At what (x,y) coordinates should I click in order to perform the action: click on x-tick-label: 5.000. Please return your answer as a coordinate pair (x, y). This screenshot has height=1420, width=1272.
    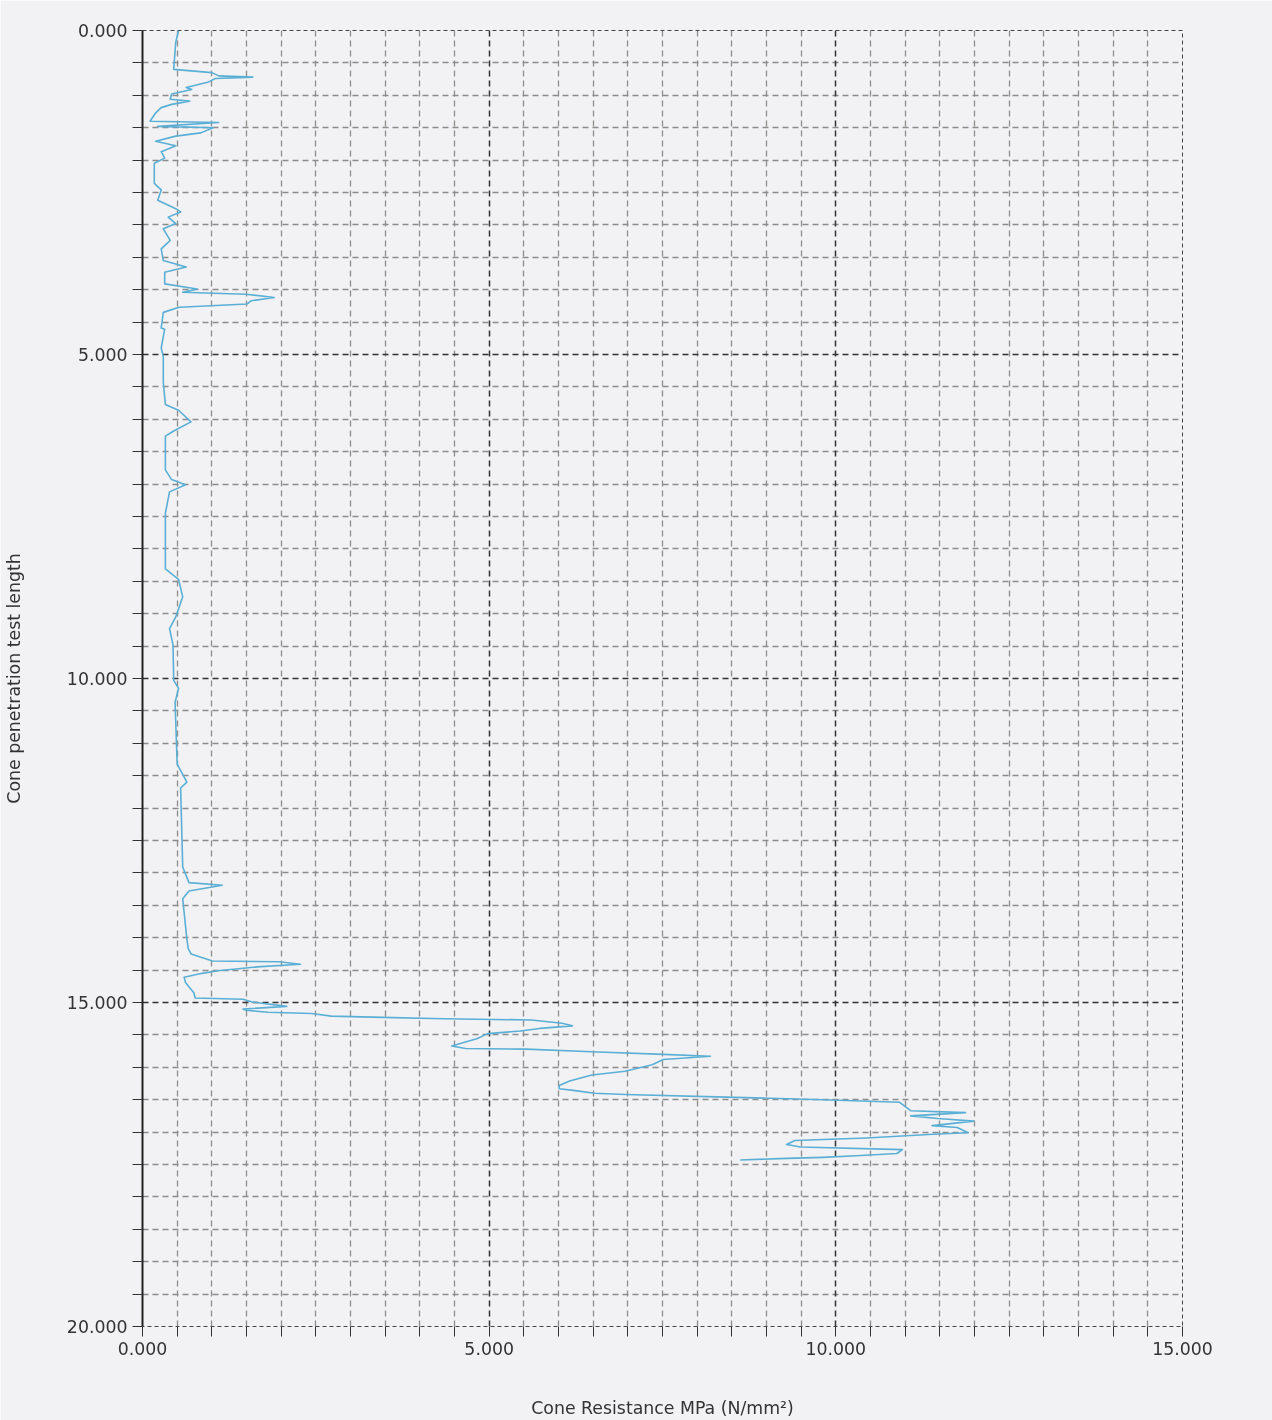
    Looking at the image, I should click on (489, 1348).